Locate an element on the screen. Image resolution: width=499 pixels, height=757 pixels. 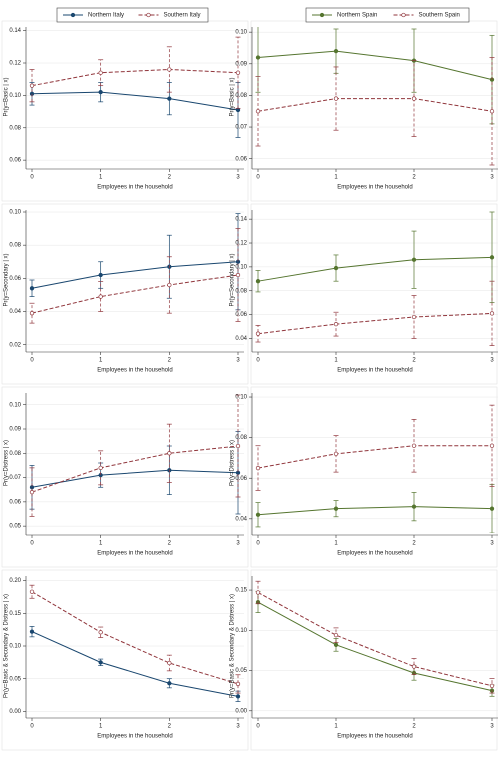
y-tick-label: 0.04 is located at coordinates (15, 312).